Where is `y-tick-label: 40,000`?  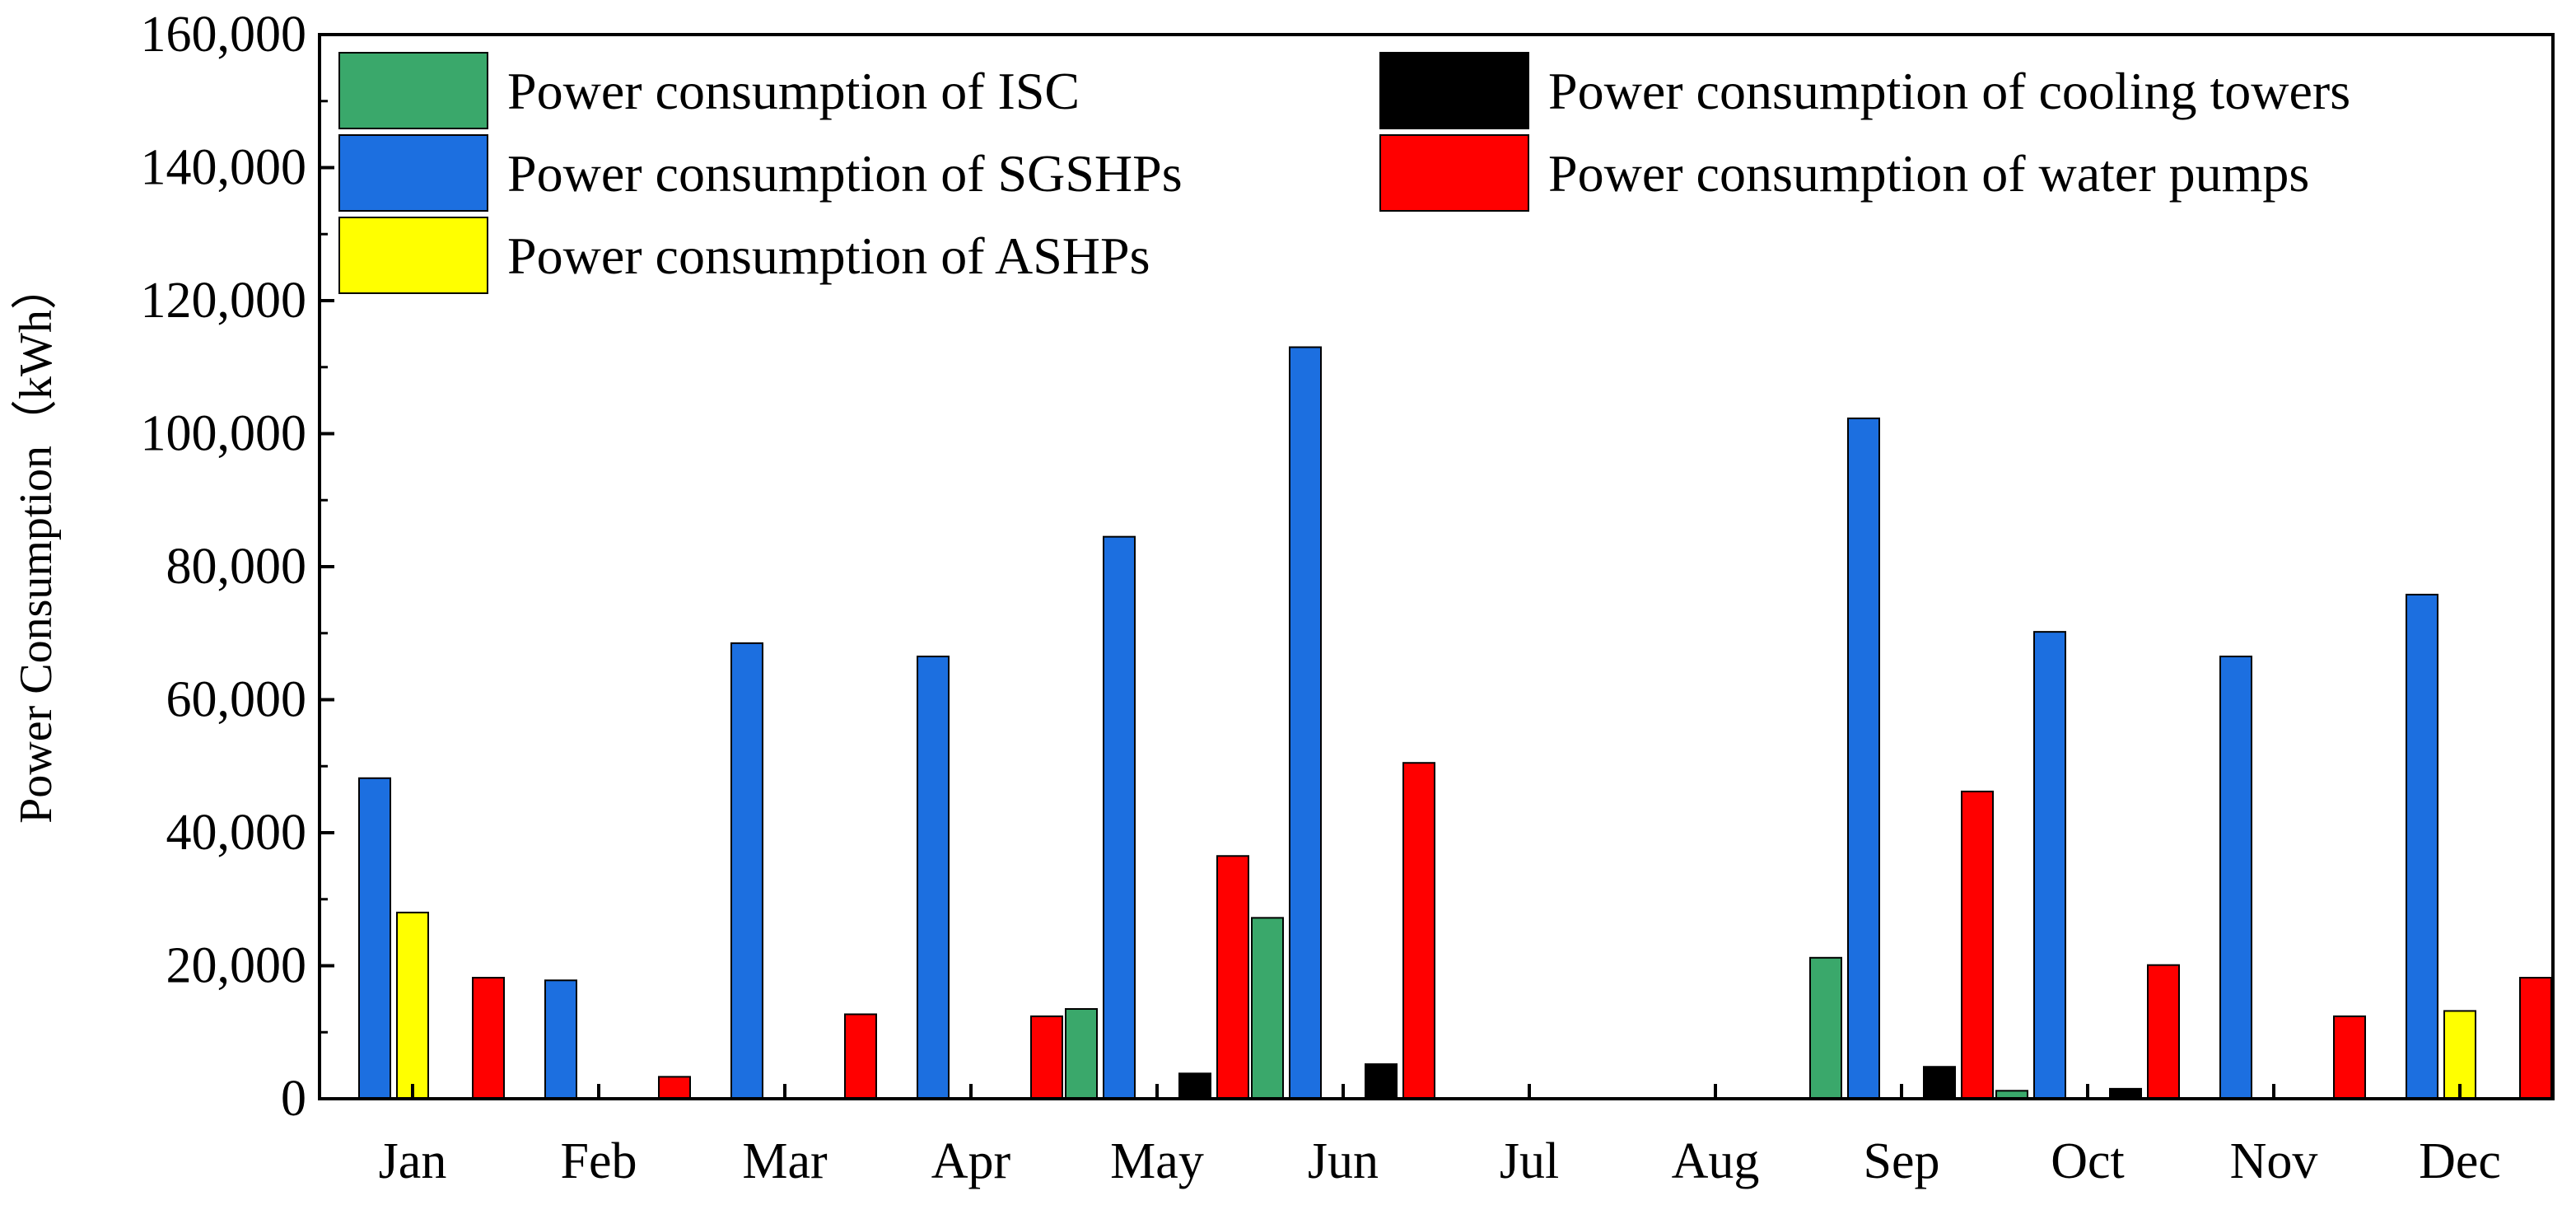
y-tick-label: 40,000 is located at coordinates (236, 833).